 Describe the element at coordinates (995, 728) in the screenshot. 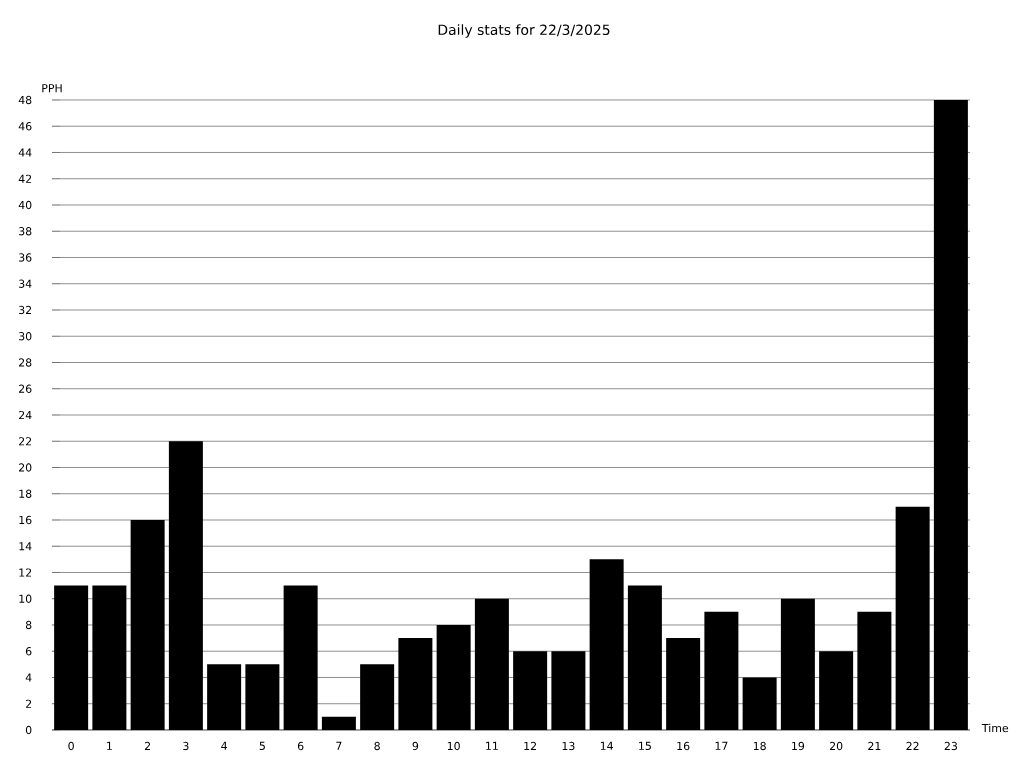

I see `x-axis-title: Time` at that location.